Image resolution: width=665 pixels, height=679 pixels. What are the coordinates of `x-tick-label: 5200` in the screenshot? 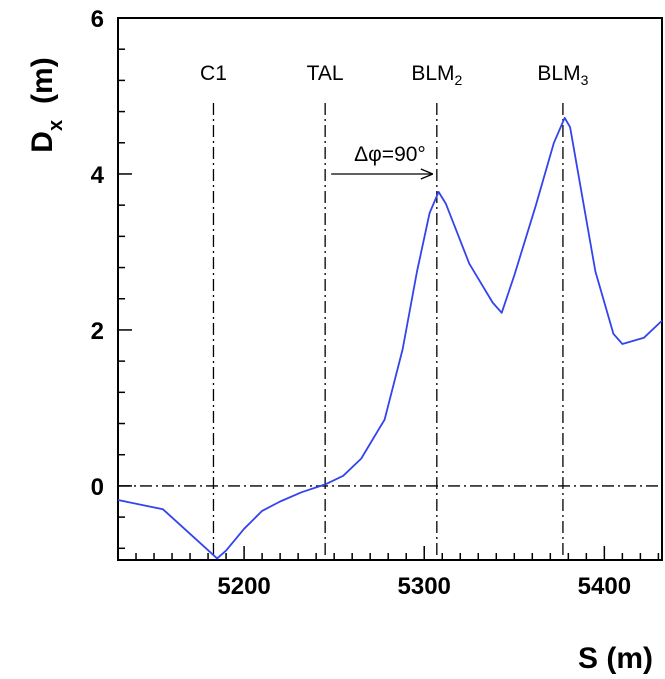 It's located at (243, 586).